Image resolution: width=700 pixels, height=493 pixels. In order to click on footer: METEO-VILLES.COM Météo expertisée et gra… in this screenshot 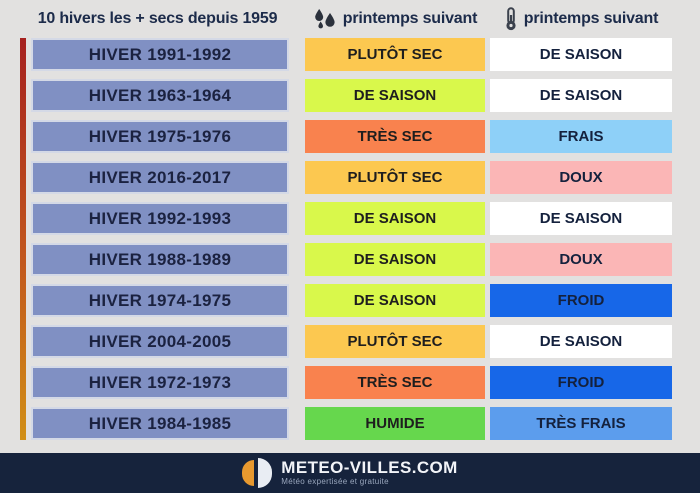, I will do `click(350, 473)`.